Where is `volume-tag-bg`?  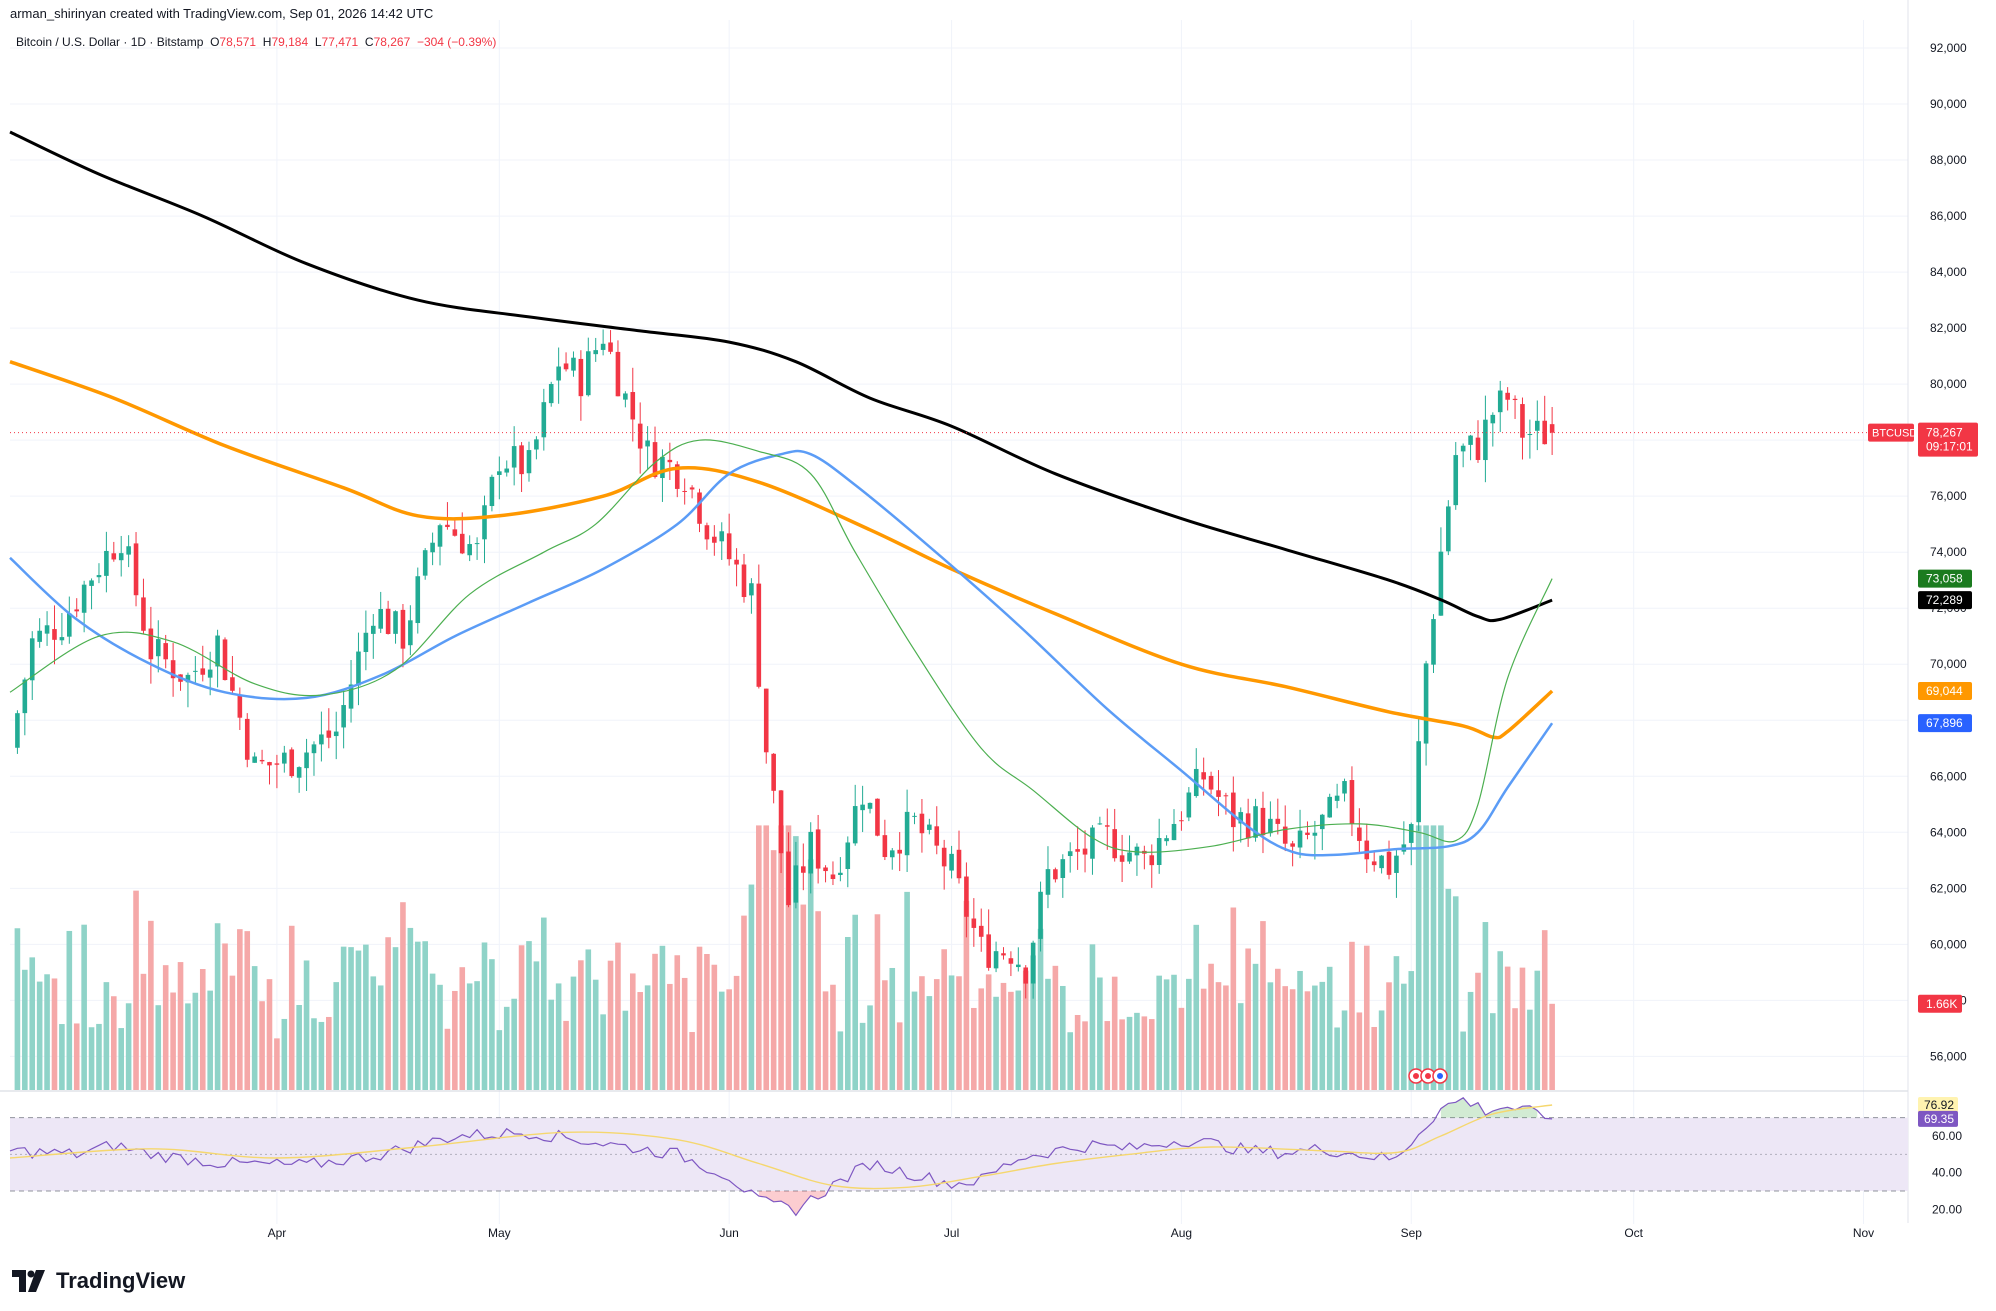 volume-tag-bg is located at coordinates (1940, 1003).